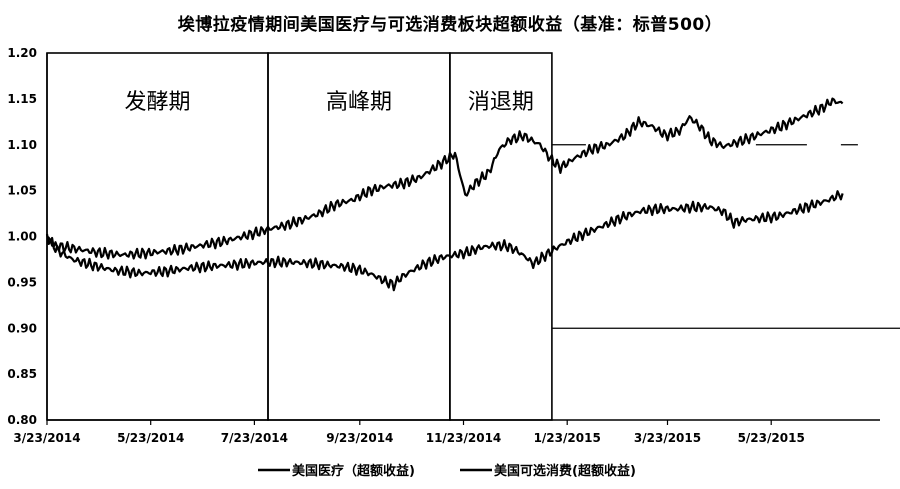 Image resolution: width=900 pixels, height=489 pixels. I want to click on y-tick-label: 1.10, so click(22, 145).